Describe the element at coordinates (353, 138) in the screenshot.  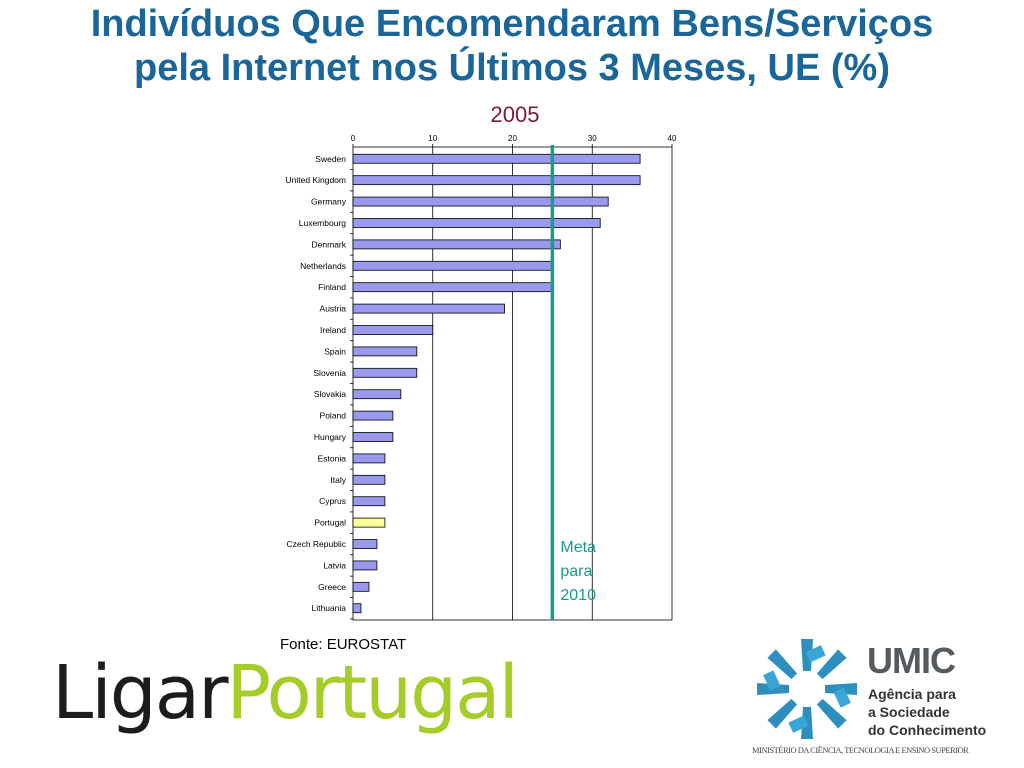
I see `x-tick-label: 0` at that location.